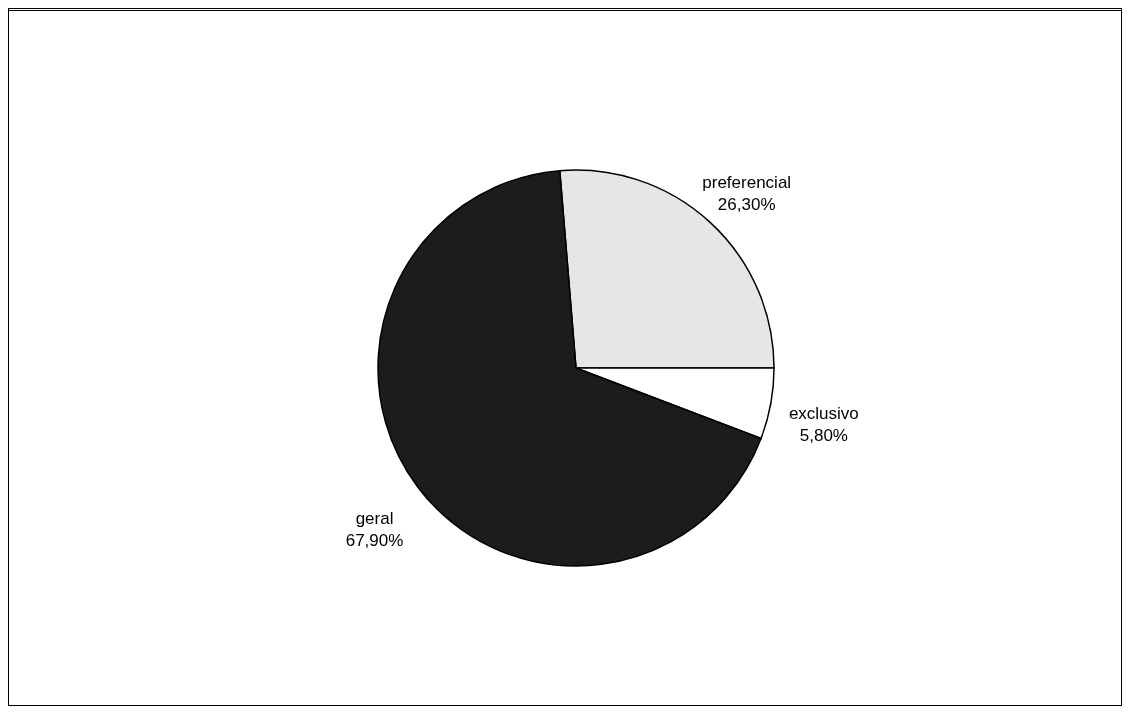 The image size is (1130, 712). Describe the element at coordinates (823, 435) in the screenshot. I see `data-label: 5,80%` at that location.